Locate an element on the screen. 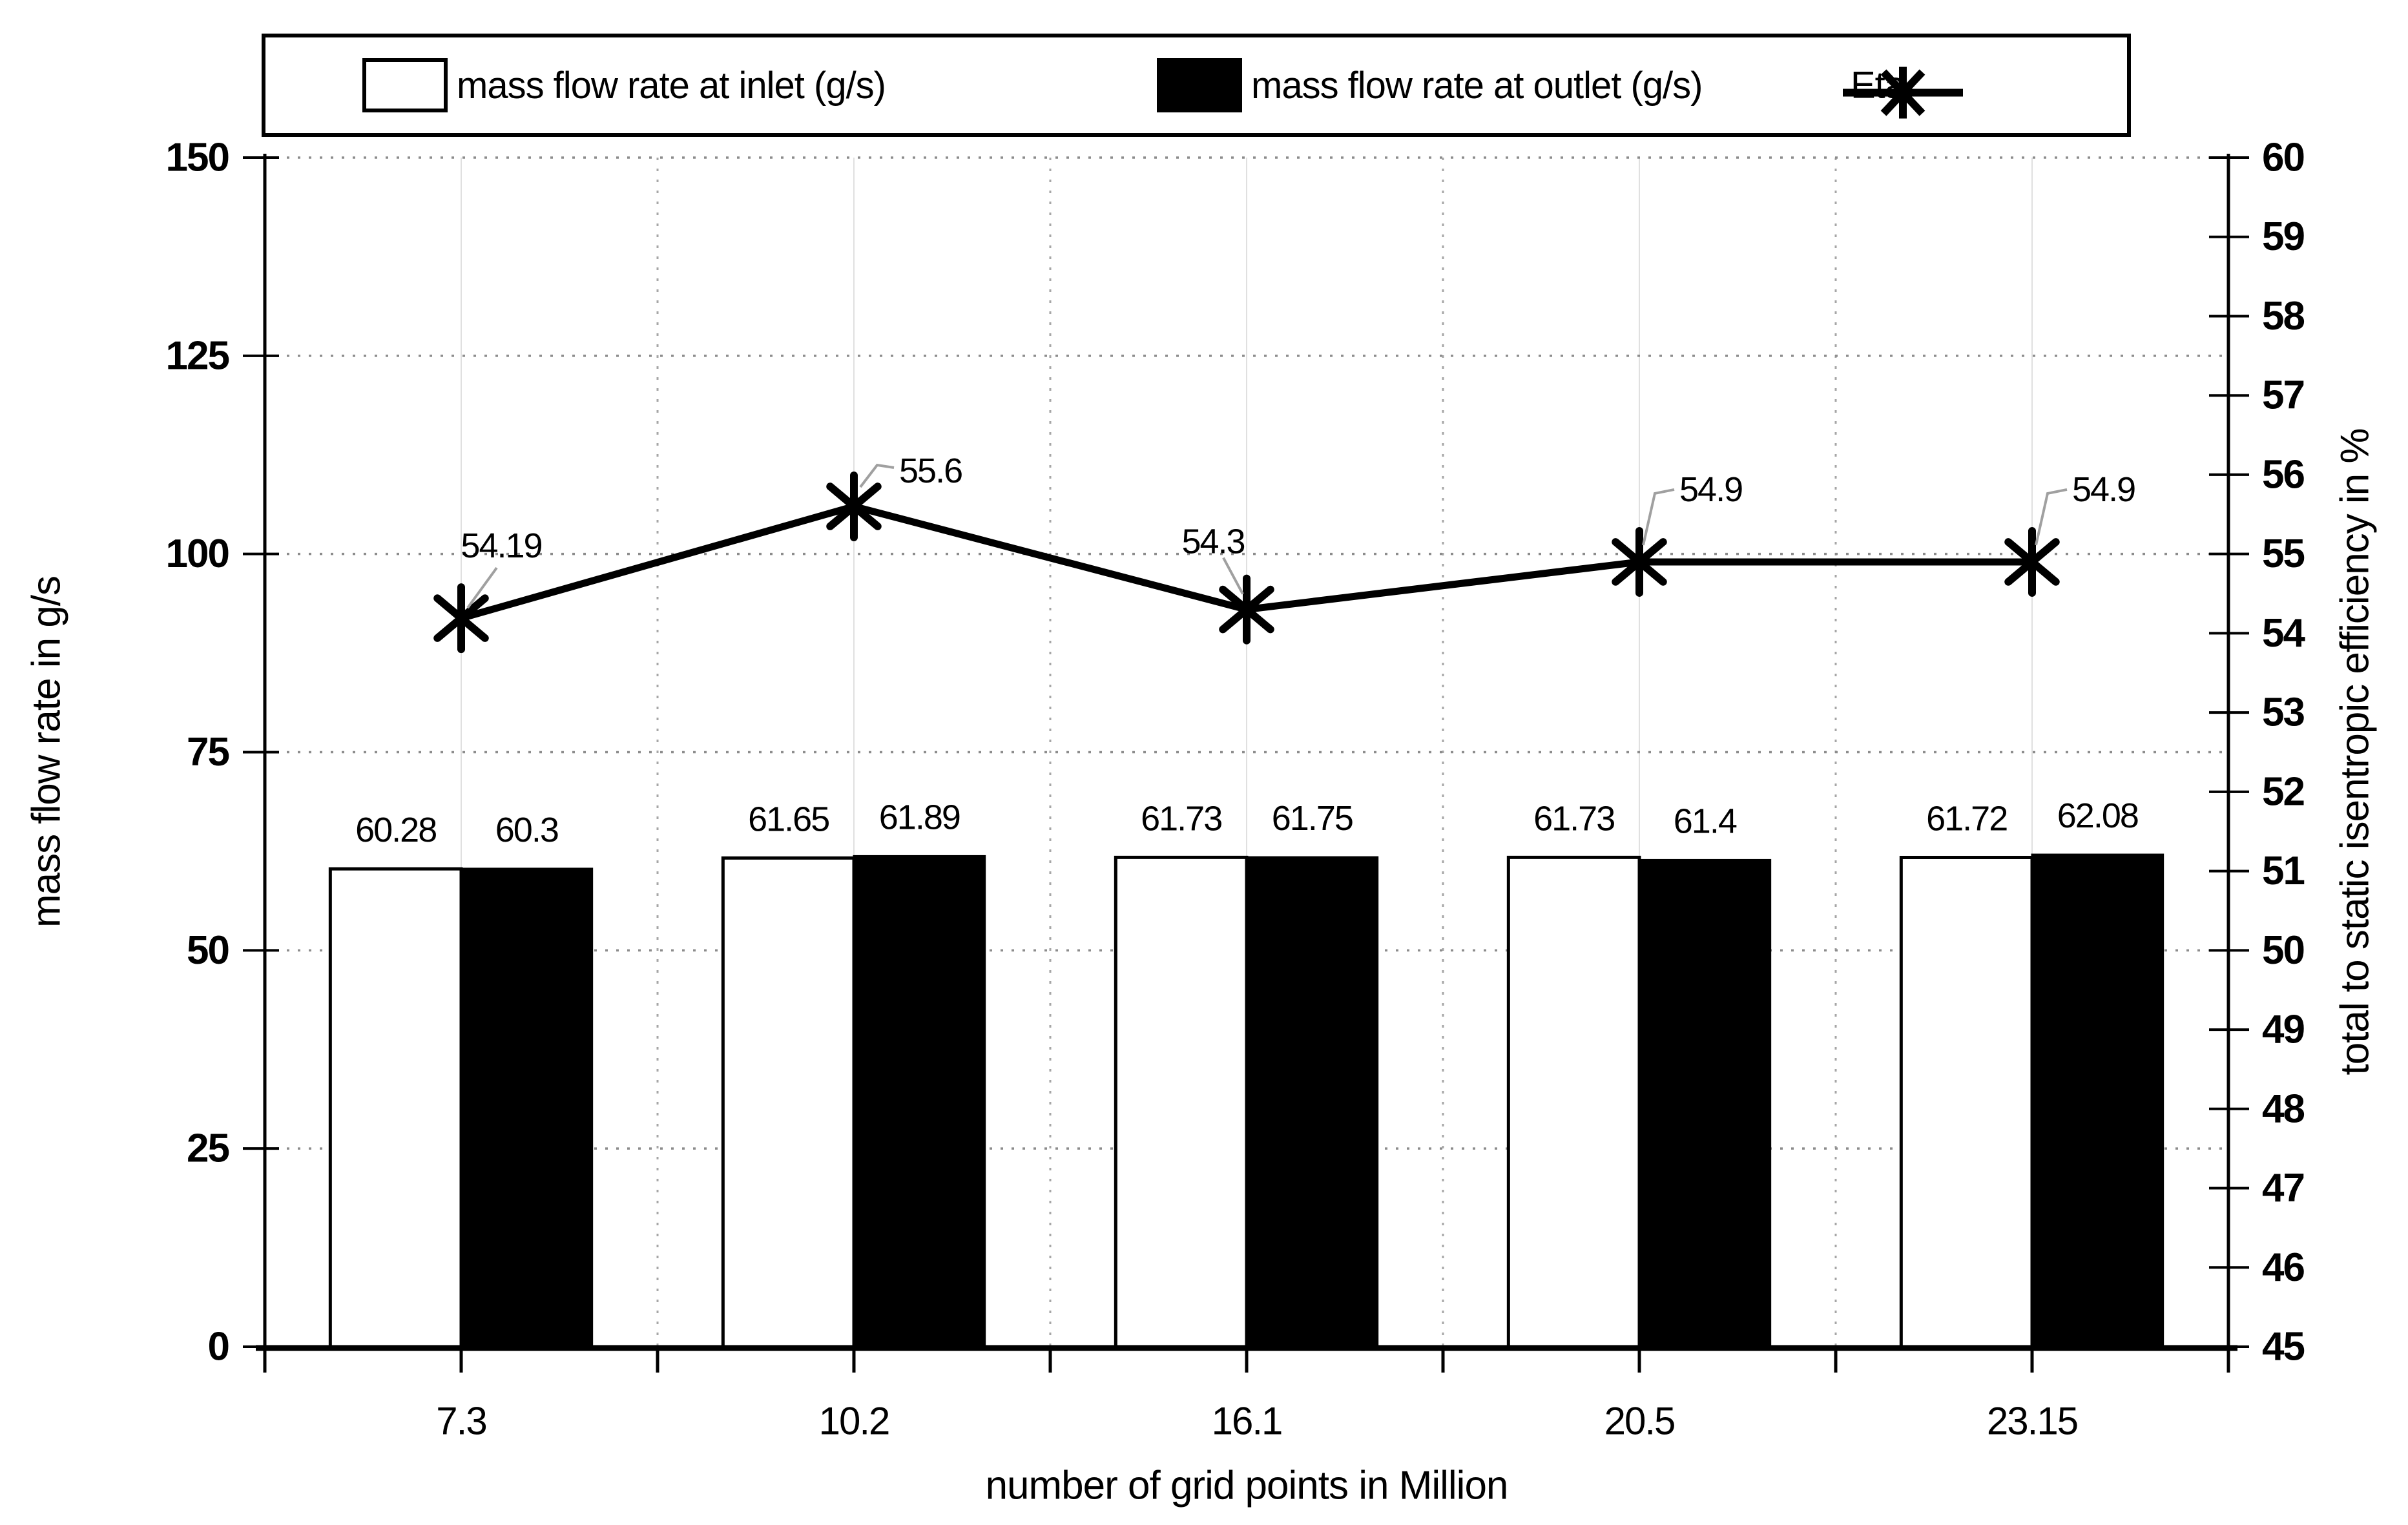 The image size is (2408, 1525). x-axis-category-label: 20.5 is located at coordinates (1639, 1421).